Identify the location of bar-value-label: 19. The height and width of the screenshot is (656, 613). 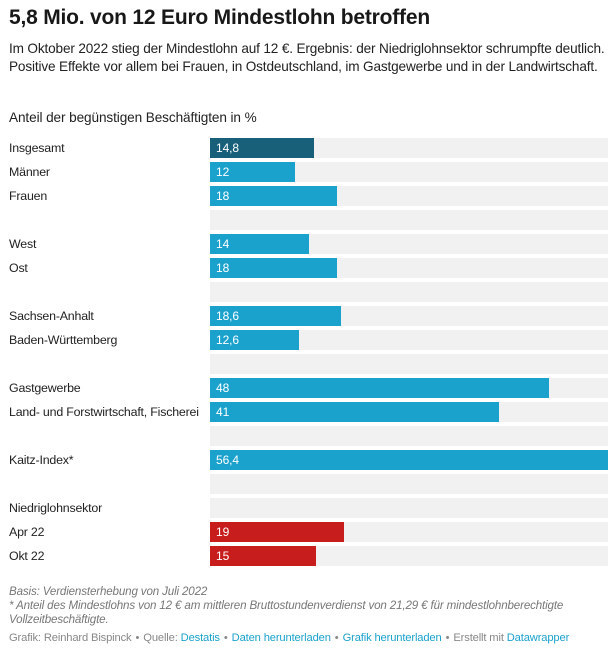
(223, 532).